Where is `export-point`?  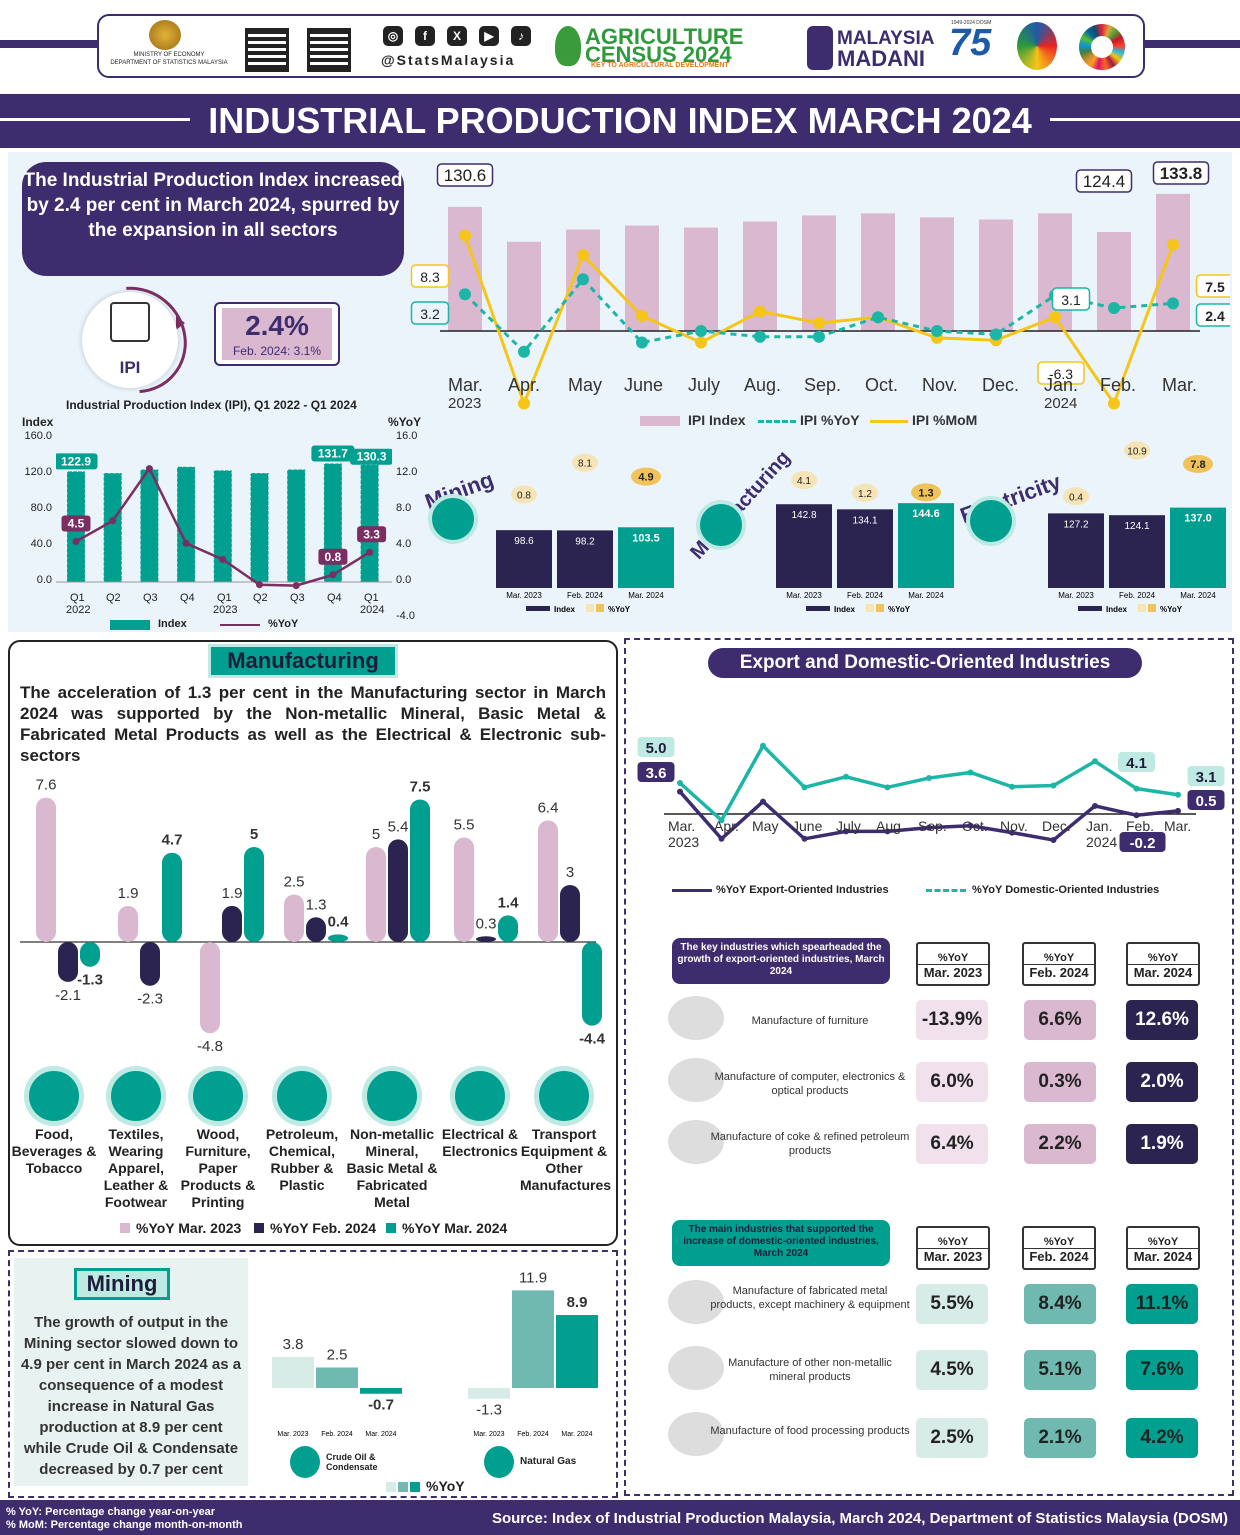
export-point is located at coordinates (721, 838).